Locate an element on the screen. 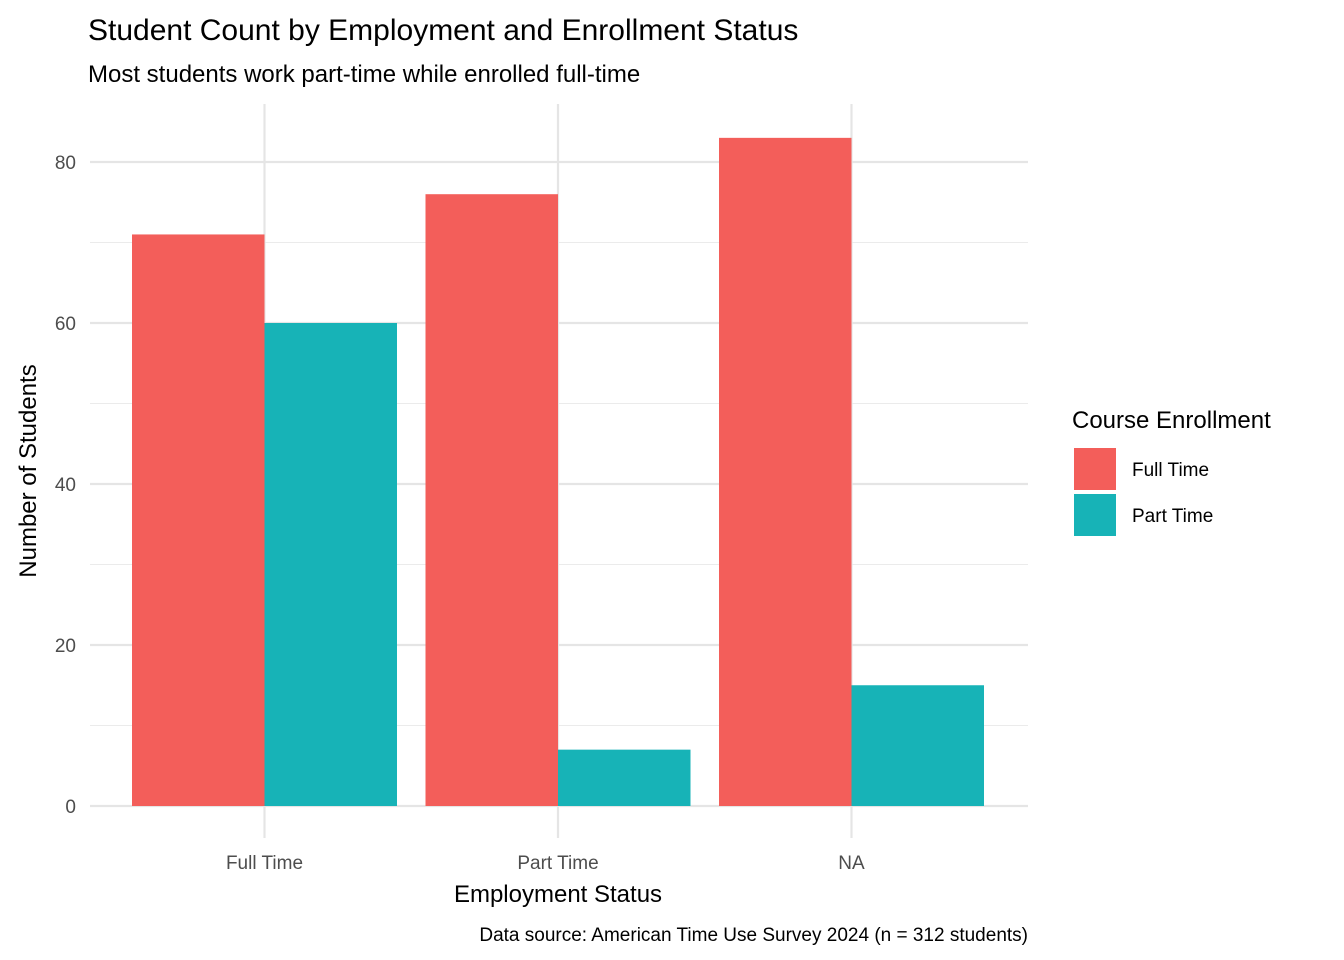 This screenshot has width=1344, height=960. x-axis-ticks: Full Time Part Time NA is located at coordinates (545, 863).